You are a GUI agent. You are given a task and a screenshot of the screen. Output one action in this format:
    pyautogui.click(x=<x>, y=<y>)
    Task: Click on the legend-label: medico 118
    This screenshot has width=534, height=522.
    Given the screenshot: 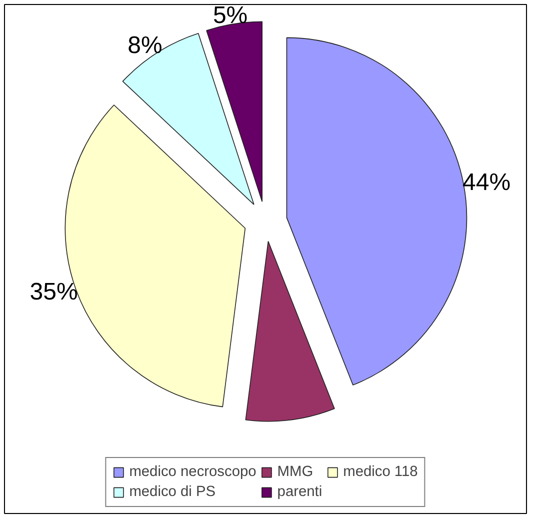 What is the action you would take?
    pyautogui.click(x=380, y=472)
    